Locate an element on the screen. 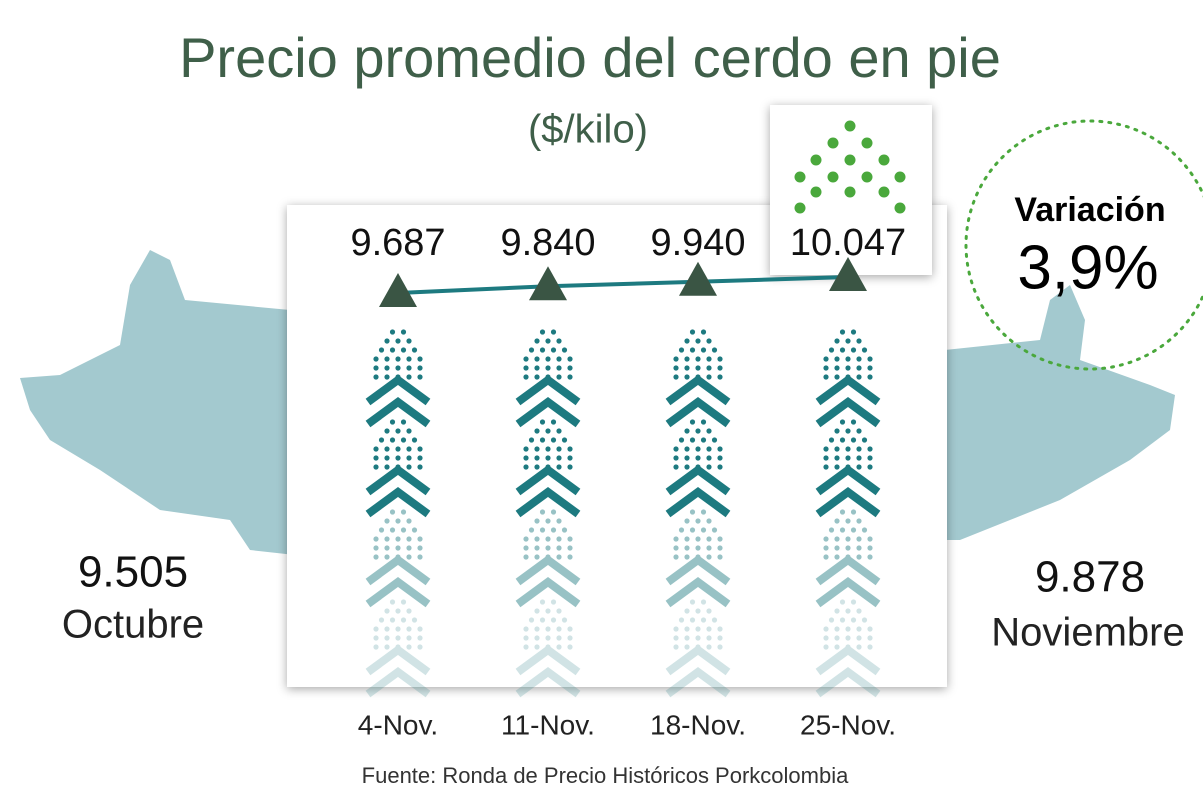  x-tick-label: 11-Nov. is located at coordinates (548, 724).